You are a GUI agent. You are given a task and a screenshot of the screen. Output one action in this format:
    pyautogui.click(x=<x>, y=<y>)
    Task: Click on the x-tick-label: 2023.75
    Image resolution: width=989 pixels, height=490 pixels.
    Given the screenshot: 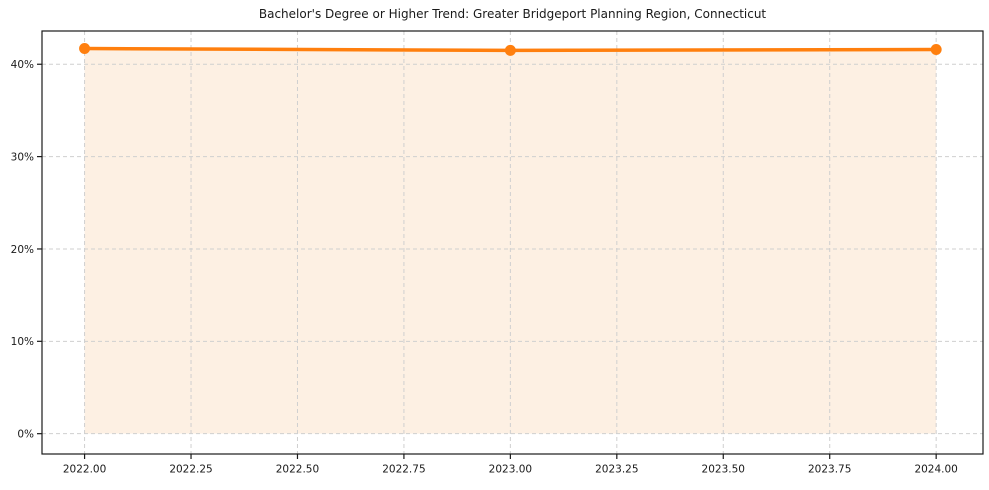 What is the action you would take?
    pyautogui.click(x=829, y=470)
    